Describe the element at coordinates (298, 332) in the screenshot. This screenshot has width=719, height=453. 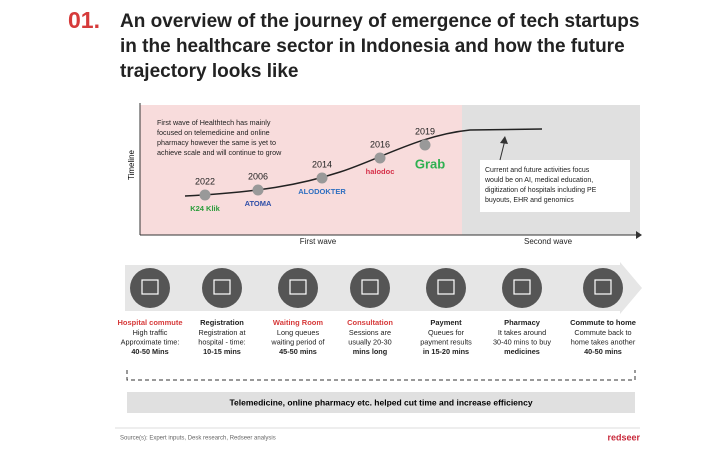
I see `step-line: Long queues` at that location.